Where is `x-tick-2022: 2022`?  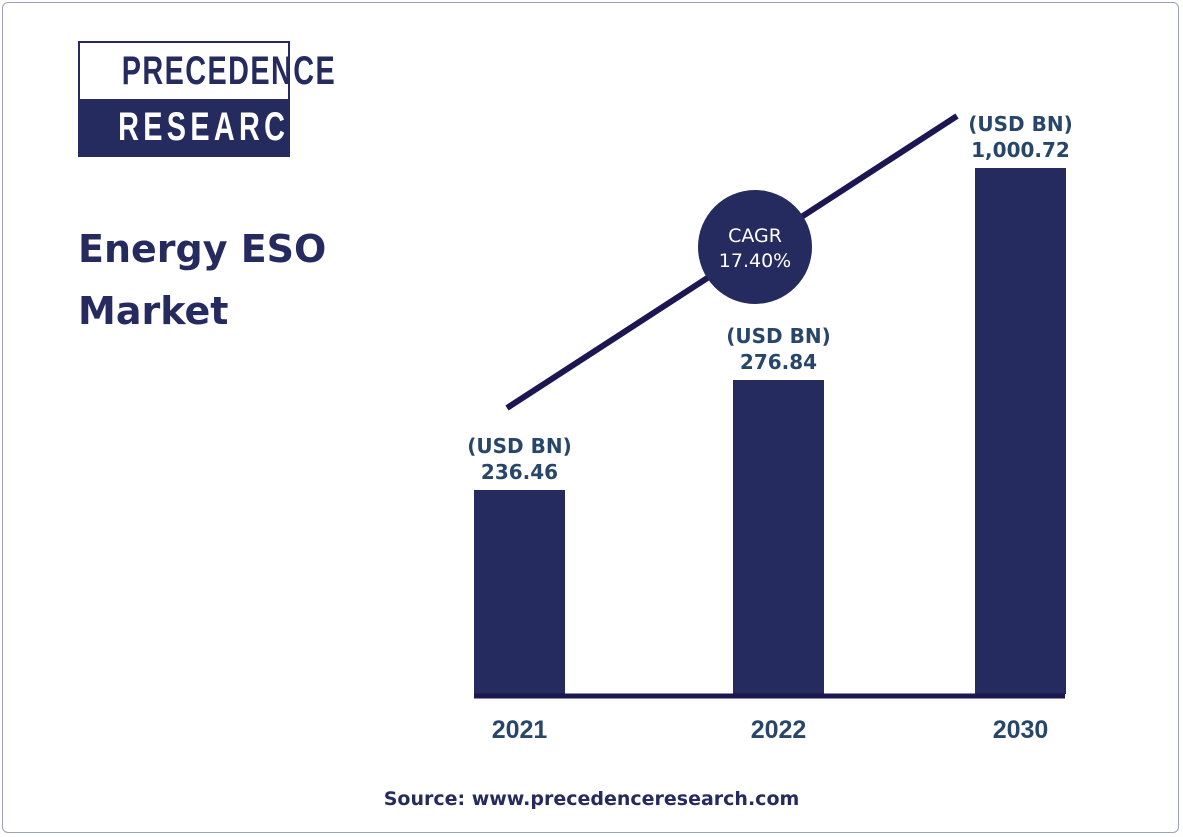 x-tick-2022: 2022 is located at coordinates (779, 730).